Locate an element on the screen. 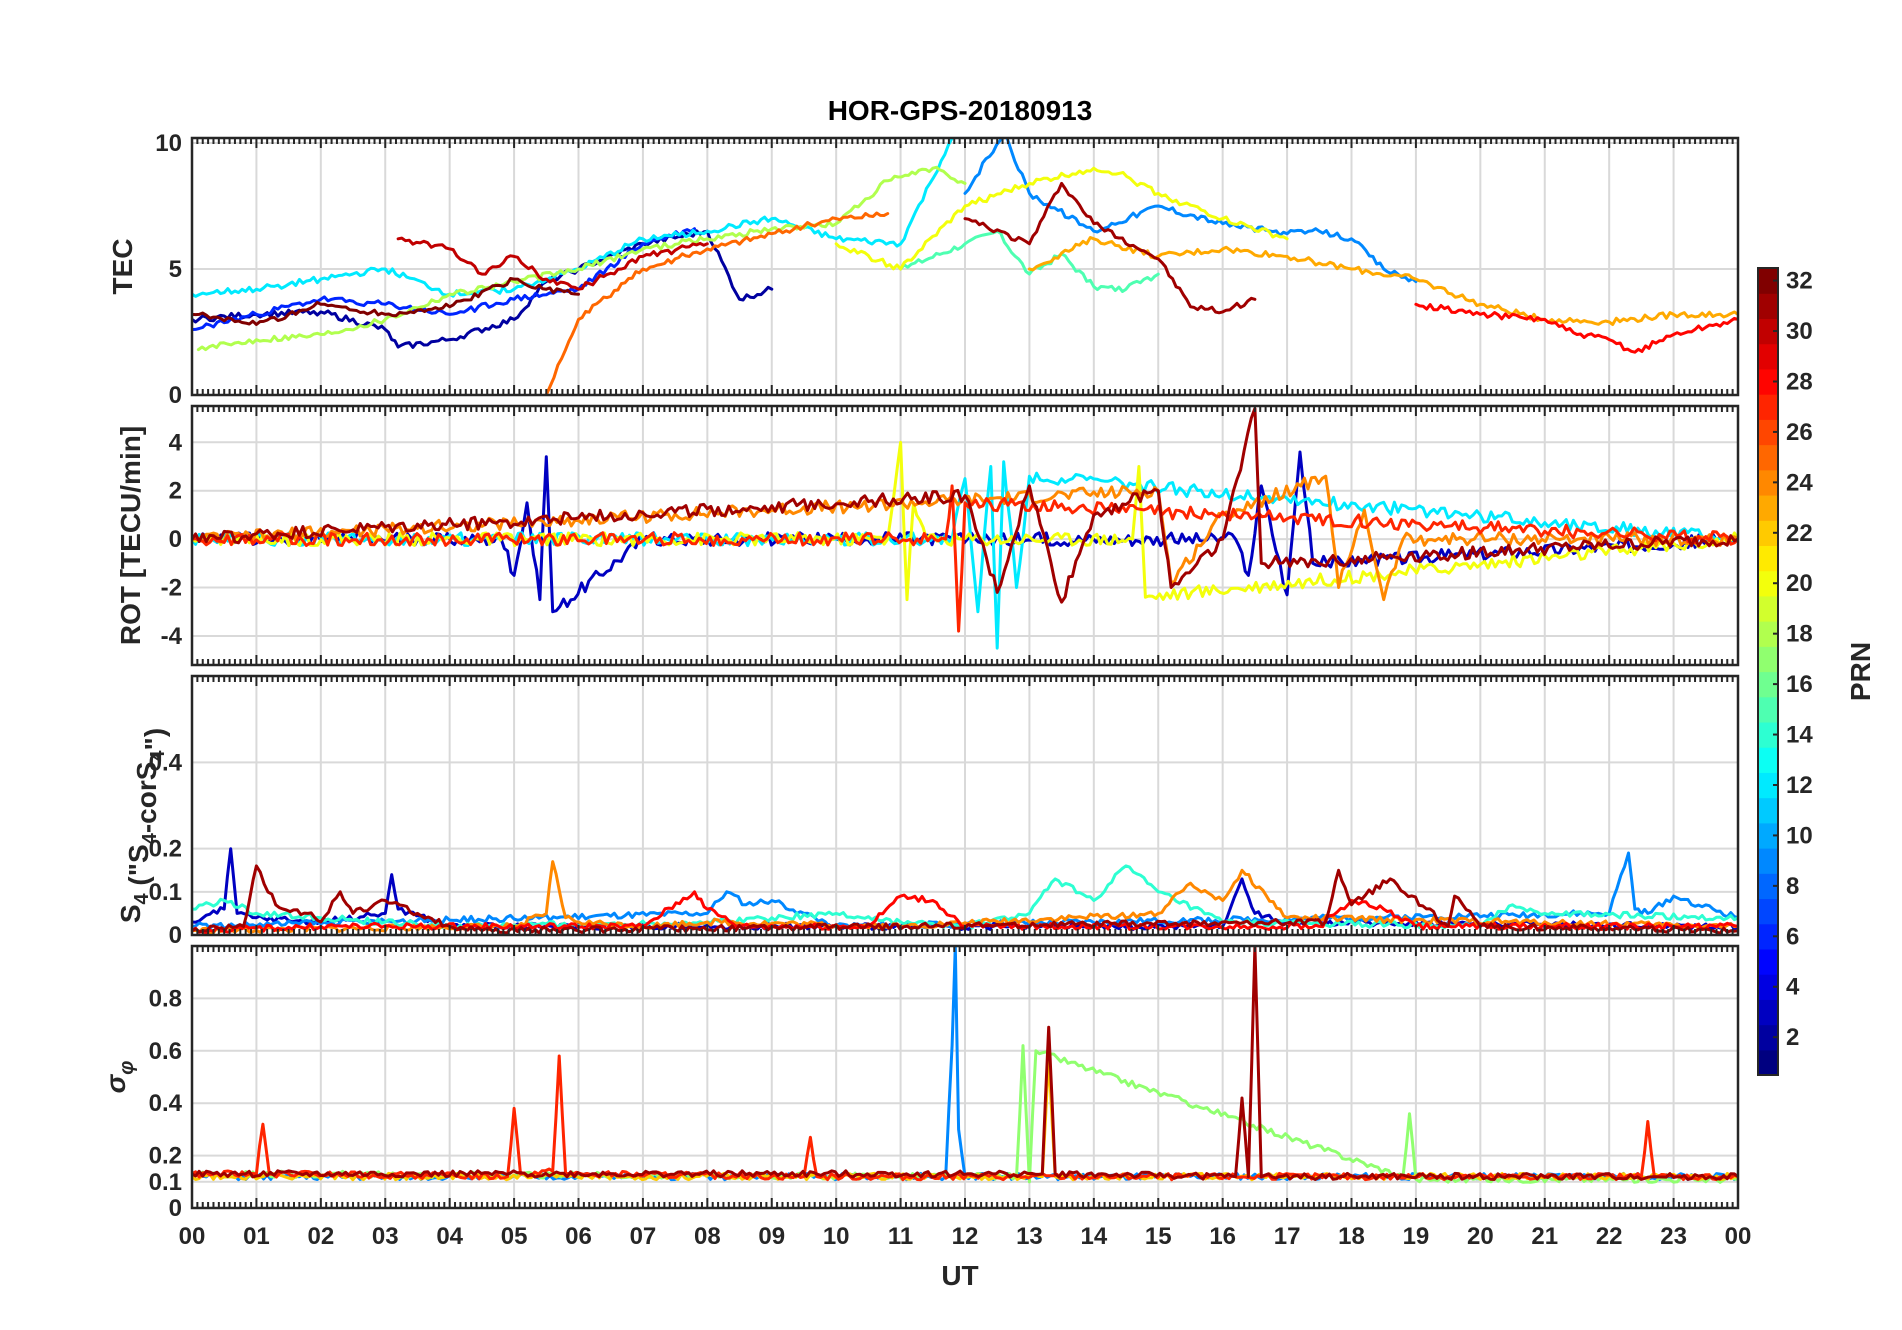  y-tick-label: 0.4 is located at coordinates (166, 1103).